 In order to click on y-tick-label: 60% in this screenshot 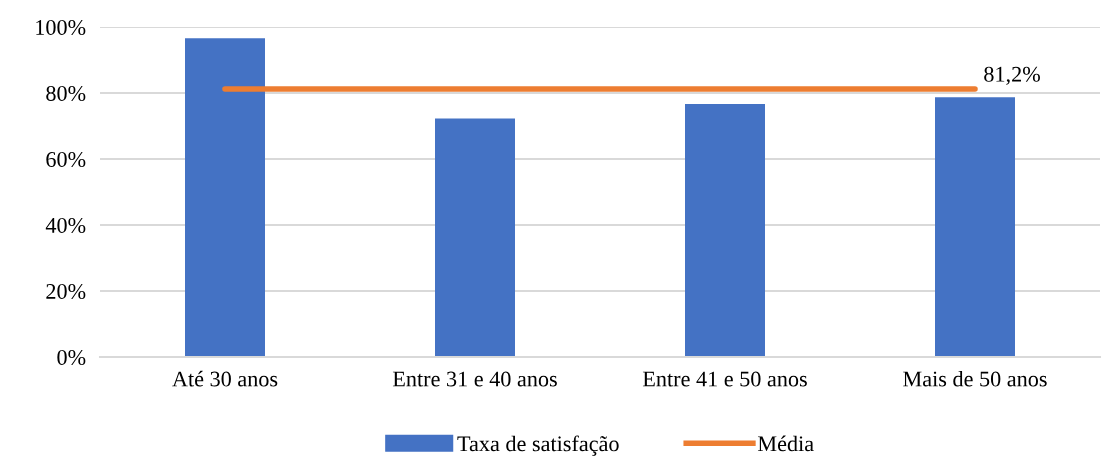, I will do `click(66, 159)`.